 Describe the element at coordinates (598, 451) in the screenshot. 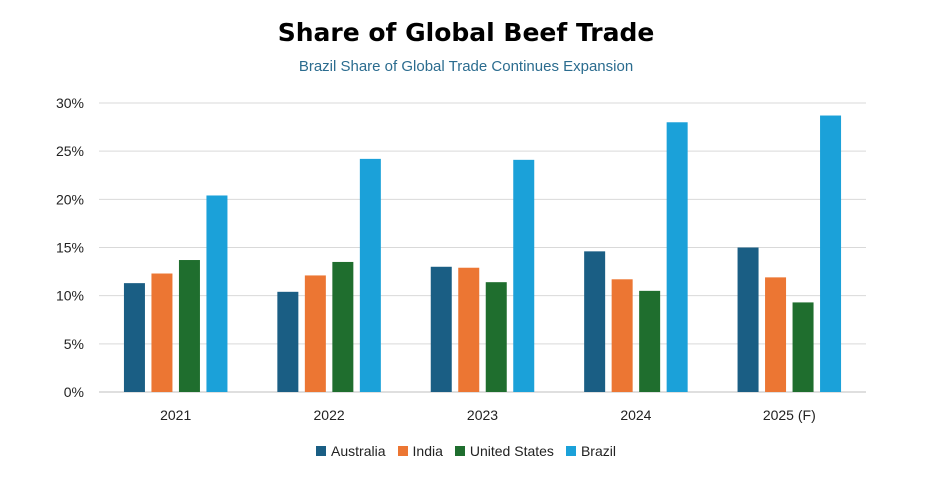

I see `legend-label: Brazil` at that location.